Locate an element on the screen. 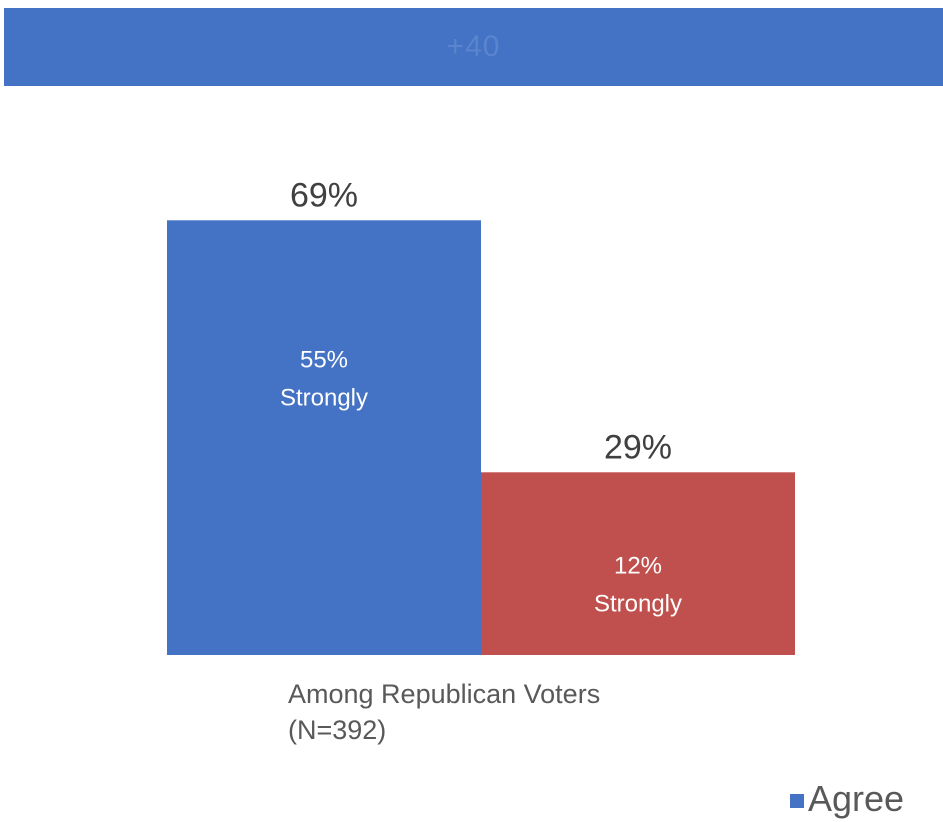 The height and width of the screenshot is (822, 943). category-label-line-1: Among Republican Voters is located at coordinates (444, 694).